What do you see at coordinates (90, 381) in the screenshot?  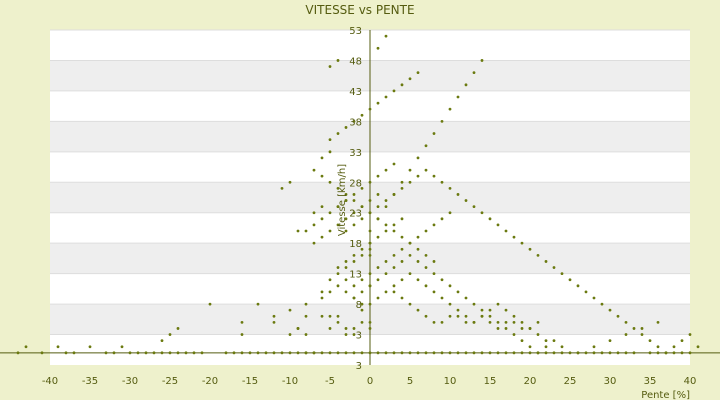 I see `x-tick-label: -35` at bounding box center [90, 381].